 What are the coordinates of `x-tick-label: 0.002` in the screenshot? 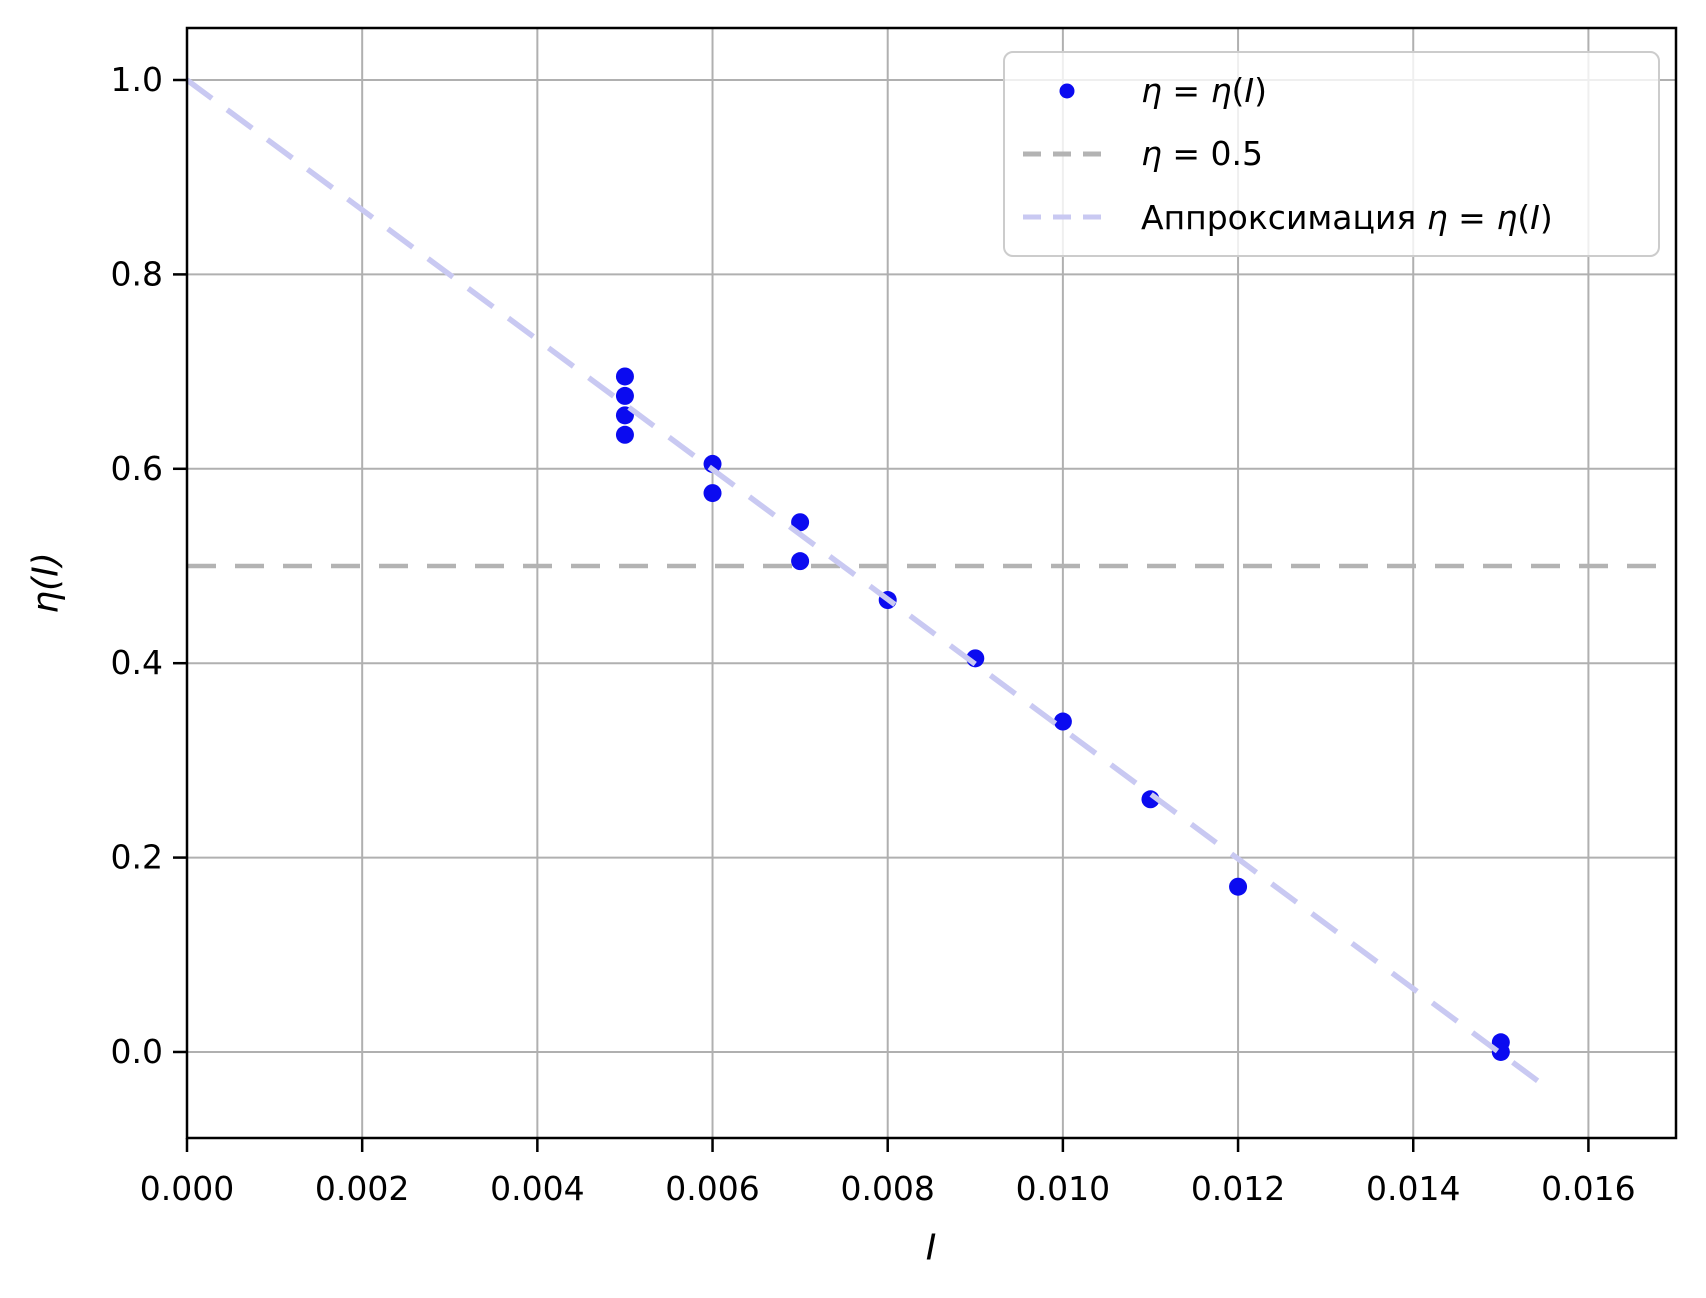 It's located at (362, 1188).